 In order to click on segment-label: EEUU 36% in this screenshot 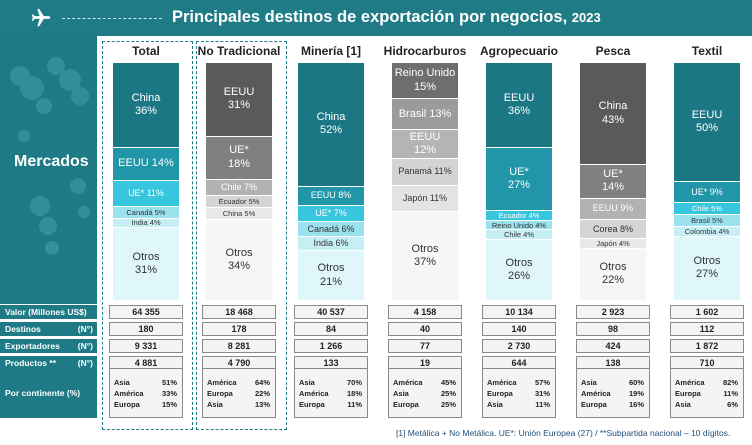, I will do `click(519, 104)`.